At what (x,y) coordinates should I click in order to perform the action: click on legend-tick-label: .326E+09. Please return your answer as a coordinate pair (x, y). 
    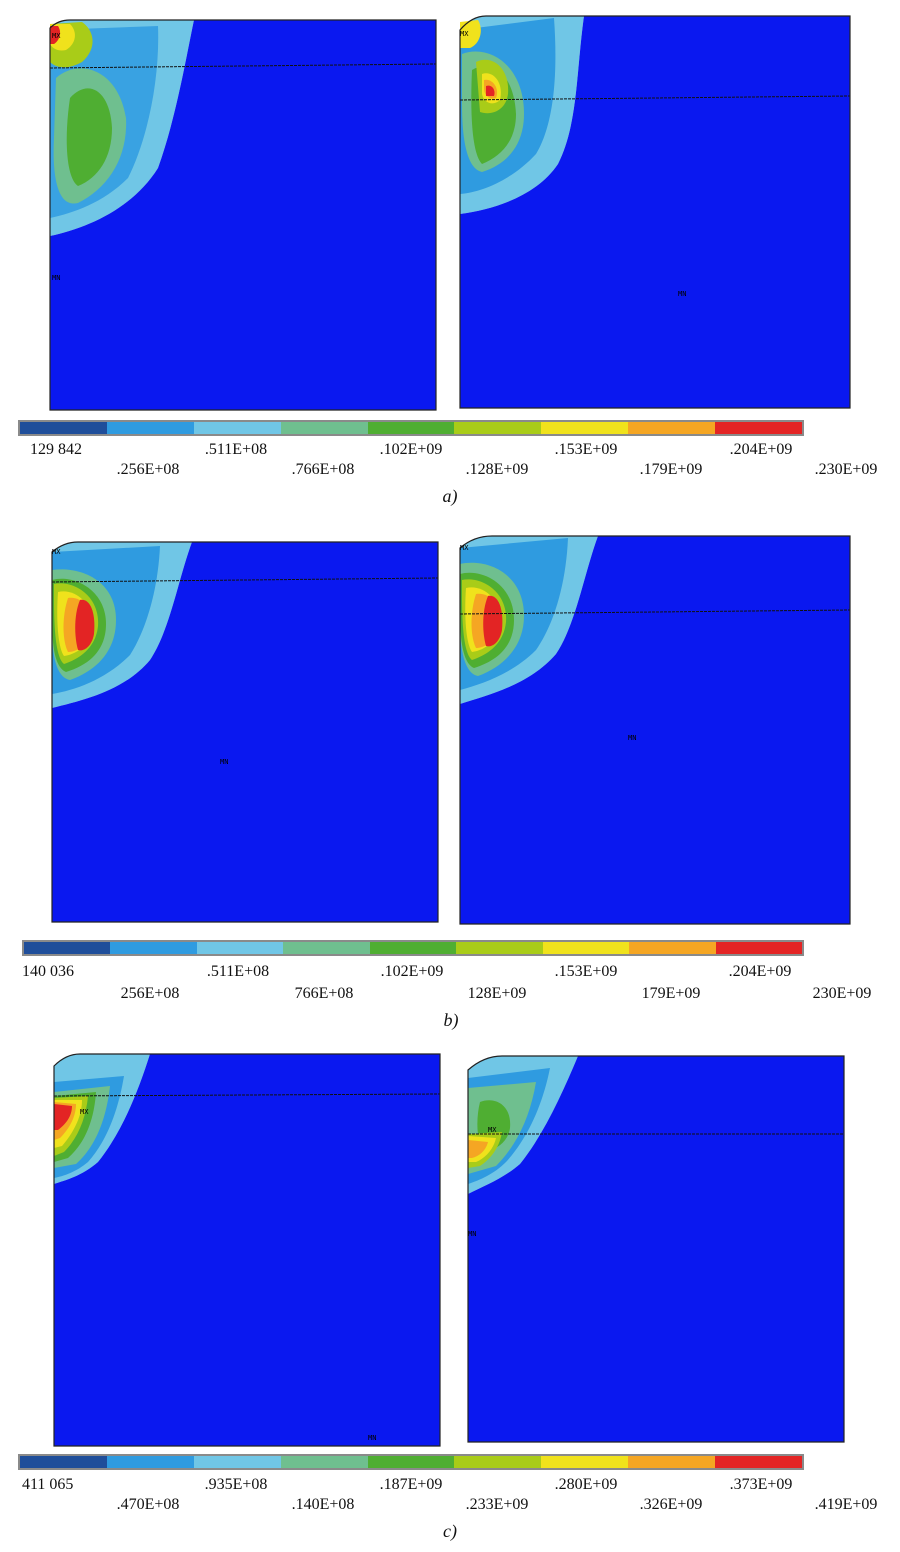
    Looking at the image, I should click on (671, 1504).